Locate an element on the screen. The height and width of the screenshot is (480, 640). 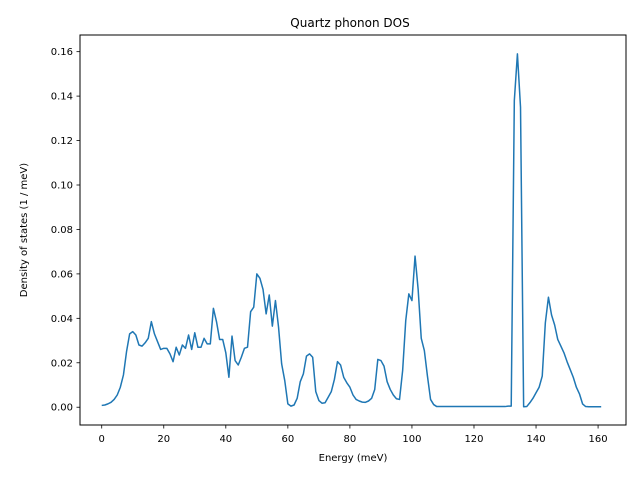
x-tick-label: 140 is located at coordinates (535, 439).